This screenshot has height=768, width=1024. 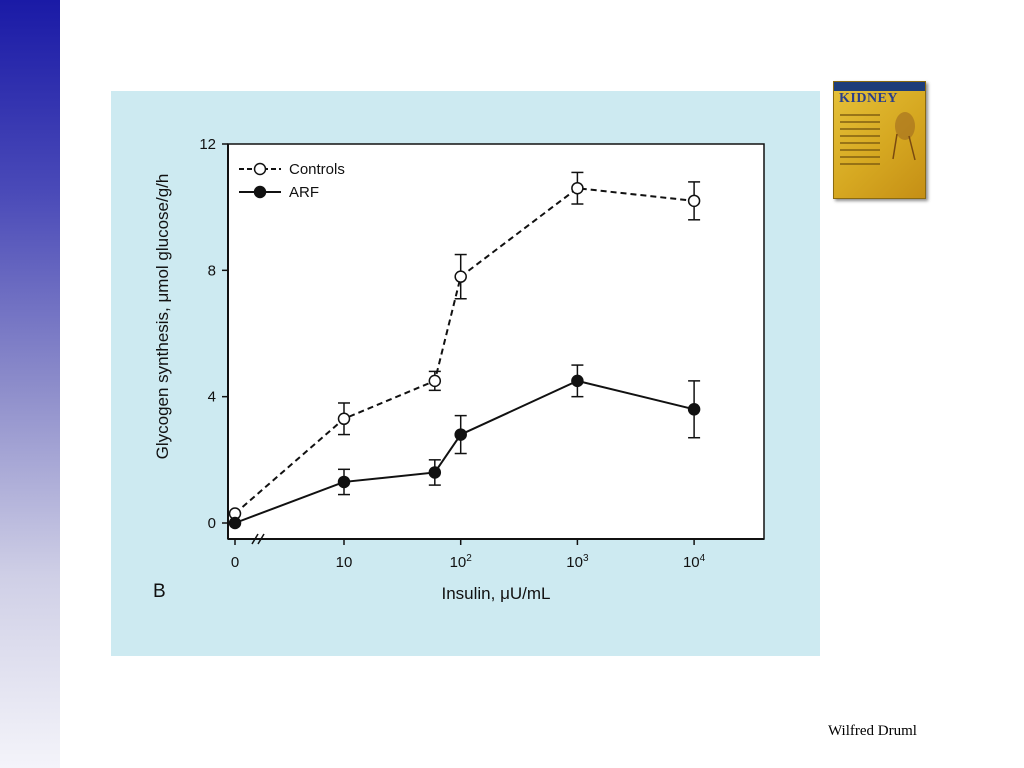 I want to click on y-axis-title: Glycogen synthesis, μmol glucose/g/h, so click(x=162, y=317).